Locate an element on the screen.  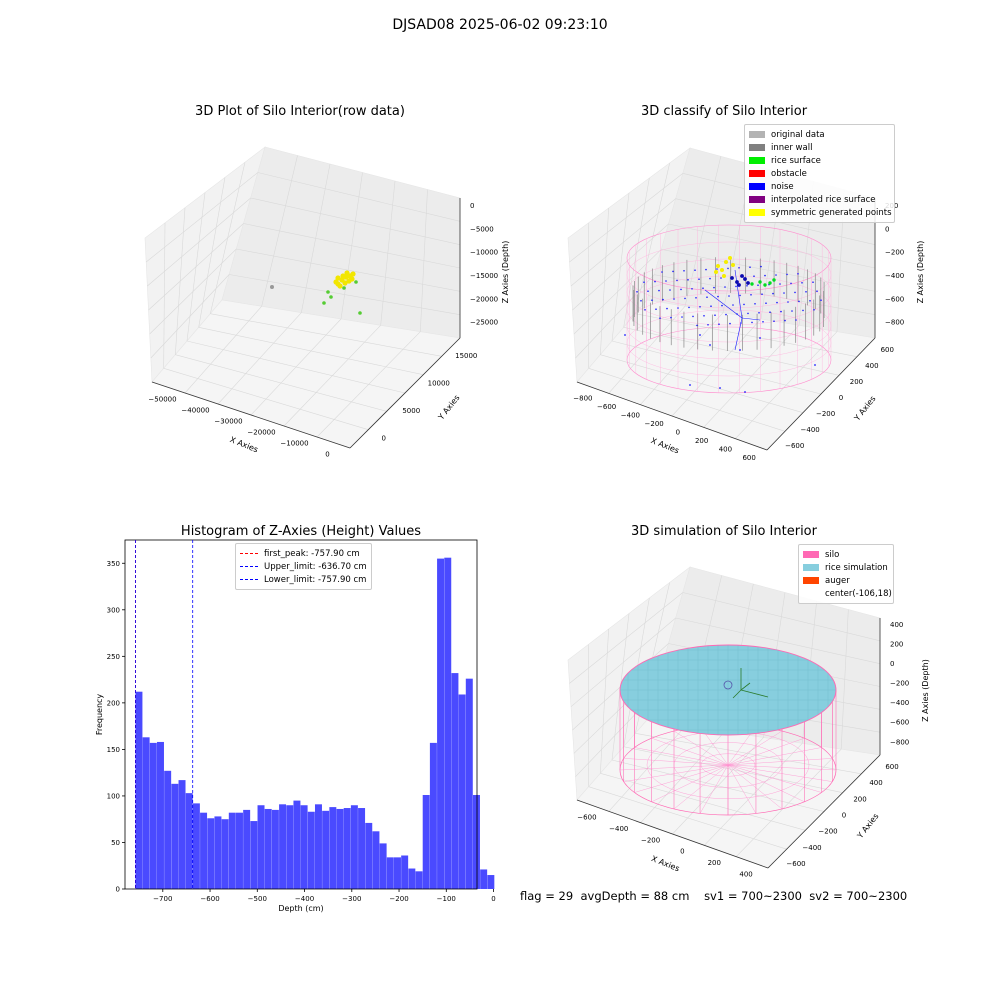
simulation-legend-label: rice simulation is located at coordinates (856, 567).